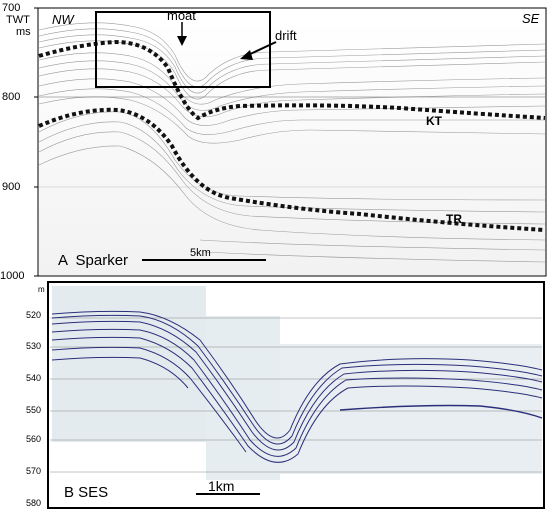 This screenshot has height=514, width=550. Describe the element at coordinates (182, 41) in the screenshot. I see `moat-arrow-head` at that location.